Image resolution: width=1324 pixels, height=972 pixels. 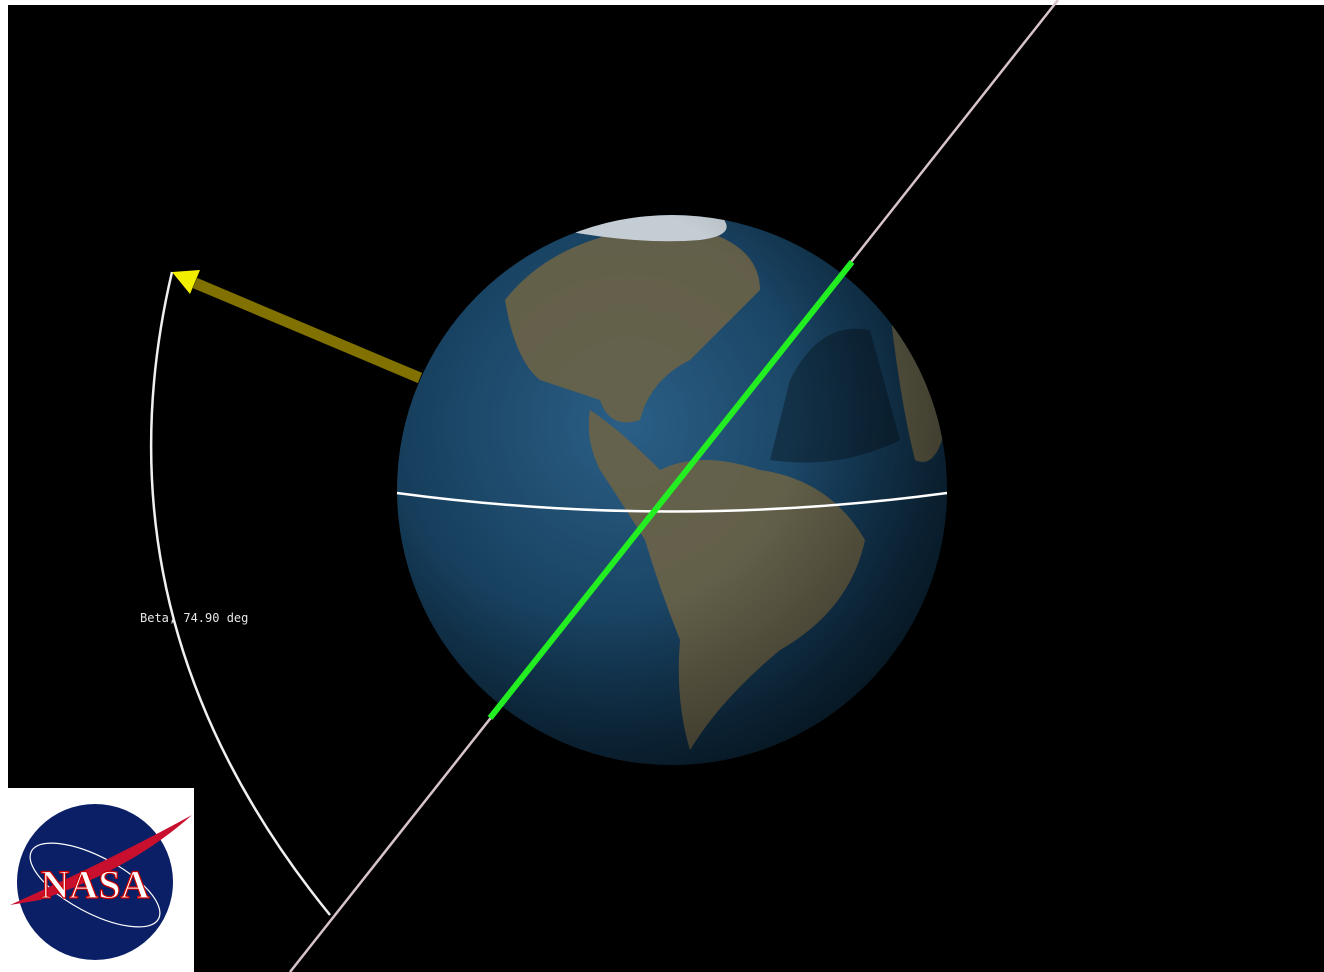 What do you see at coordinates (194, 618) in the screenshot?
I see `beta-label: Beta, 74.90 deg` at bounding box center [194, 618].